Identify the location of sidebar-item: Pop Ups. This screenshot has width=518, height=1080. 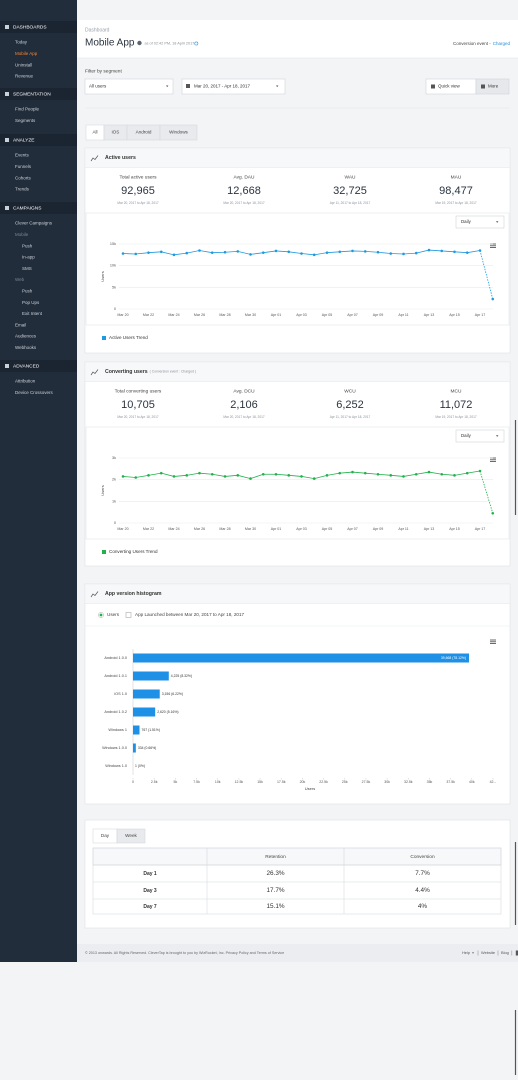
(31, 302).